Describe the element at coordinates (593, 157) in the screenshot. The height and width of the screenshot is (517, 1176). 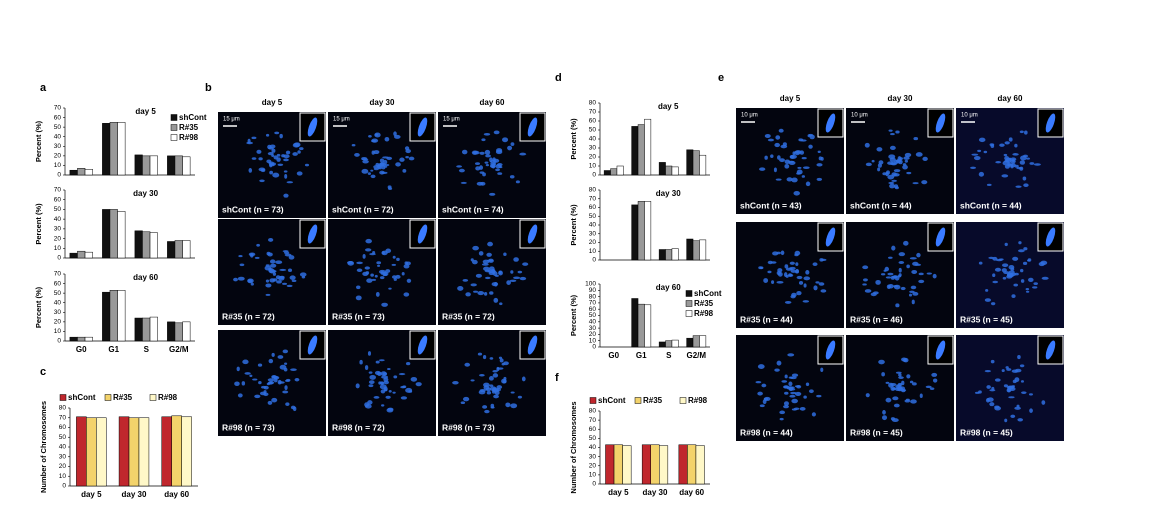
I see `y-tick-label: 20` at that location.